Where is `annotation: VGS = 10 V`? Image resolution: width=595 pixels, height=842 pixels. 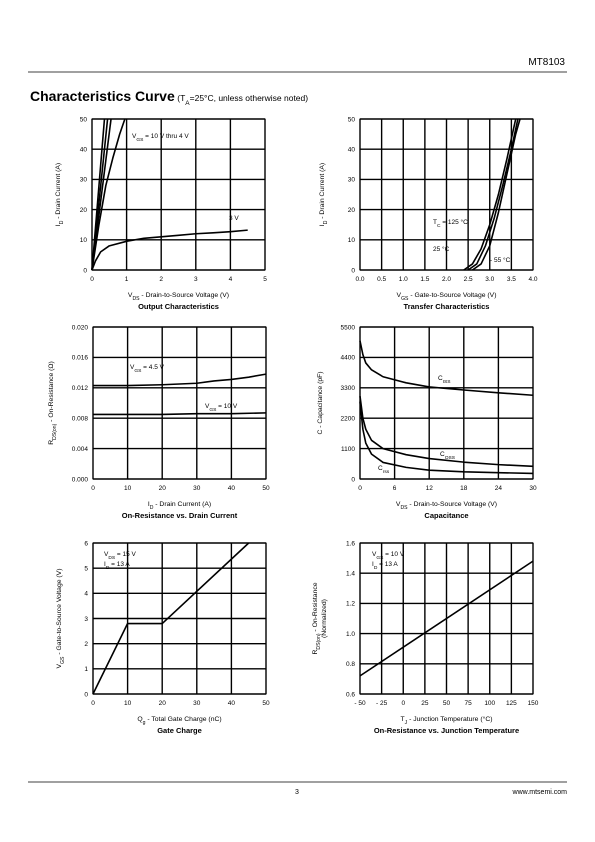 annotation: VGS = 10 V is located at coordinates (221, 408).